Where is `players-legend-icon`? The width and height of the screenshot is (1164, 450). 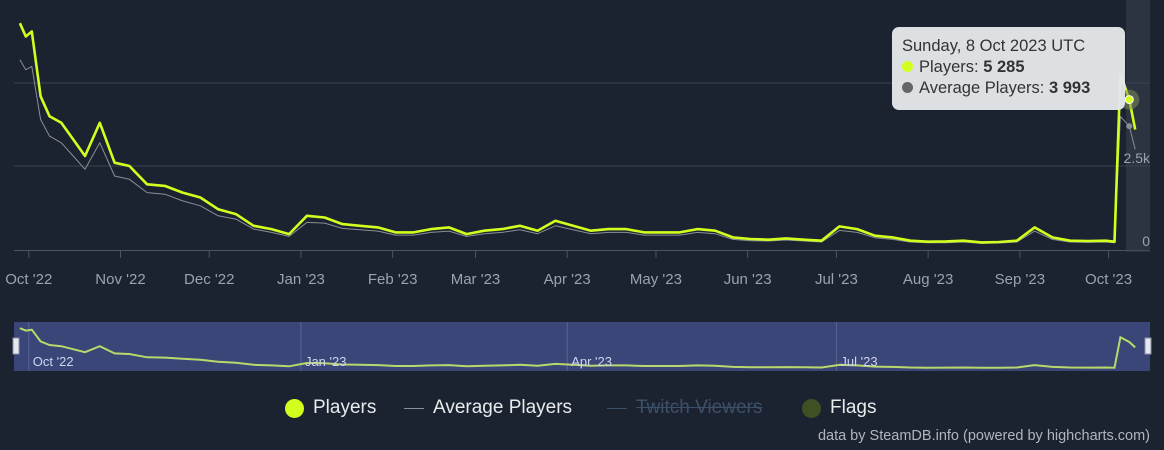 players-legend-icon is located at coordinates (294, 408).